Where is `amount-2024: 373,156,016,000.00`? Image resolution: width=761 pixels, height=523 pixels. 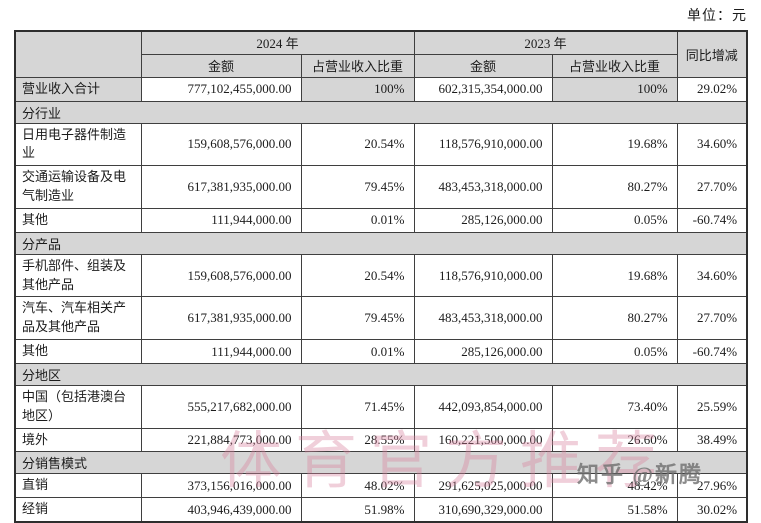
amount-2024: 373,156,016,000.00 is located at coordinates (221, 486).